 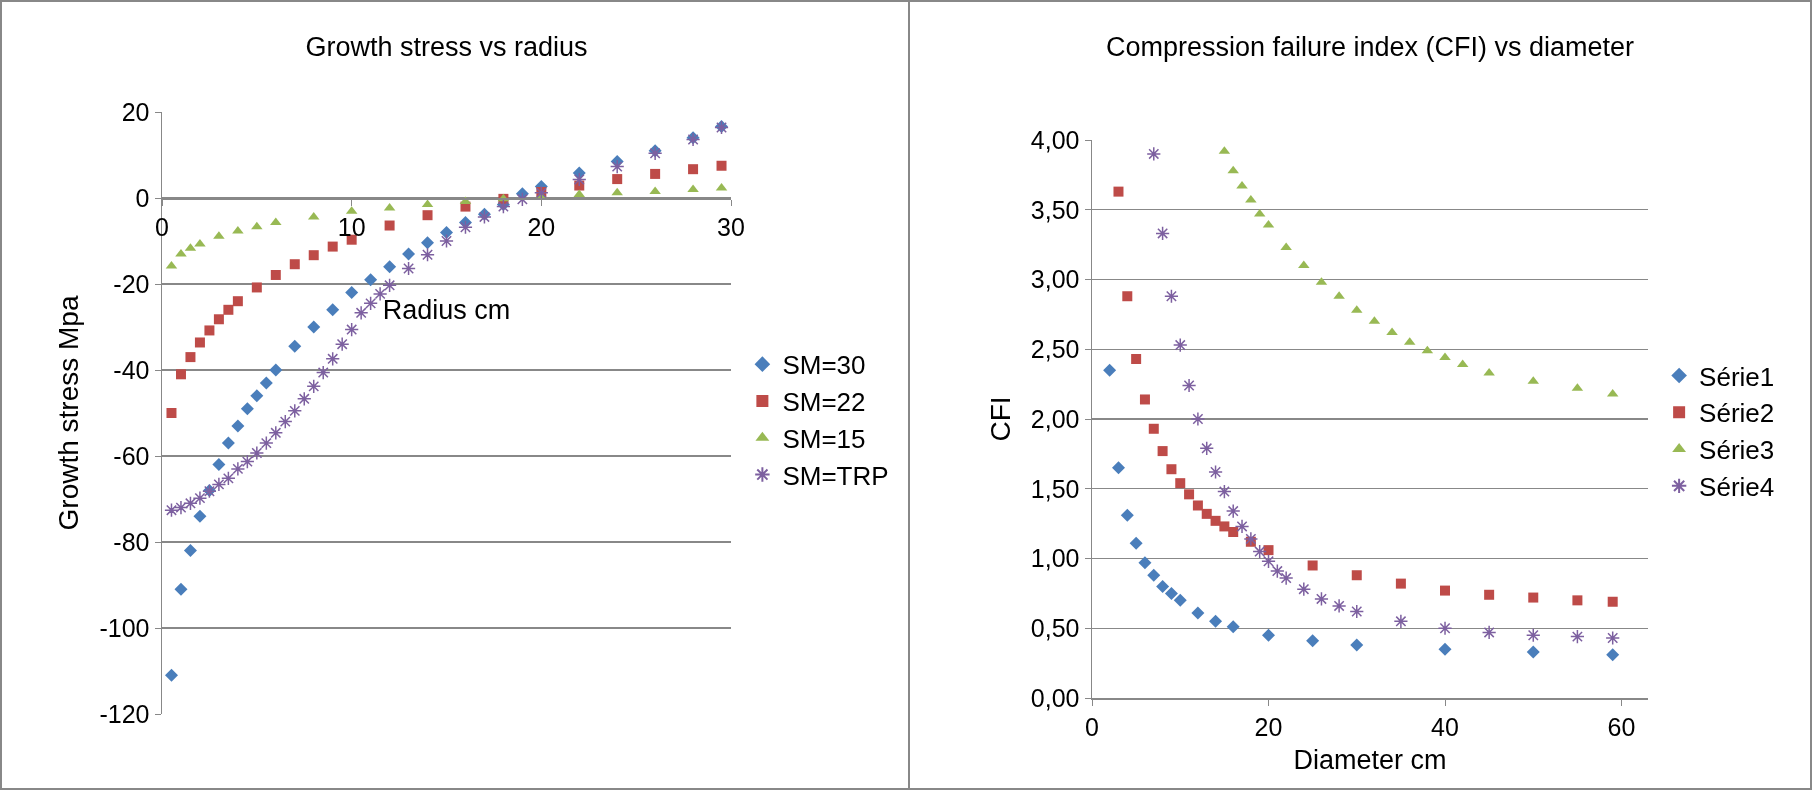 What do you see at coordinates (1000, 419) in the screenshot?
I see `y-axis-title: CFI` at bounding box center [1000, 419].